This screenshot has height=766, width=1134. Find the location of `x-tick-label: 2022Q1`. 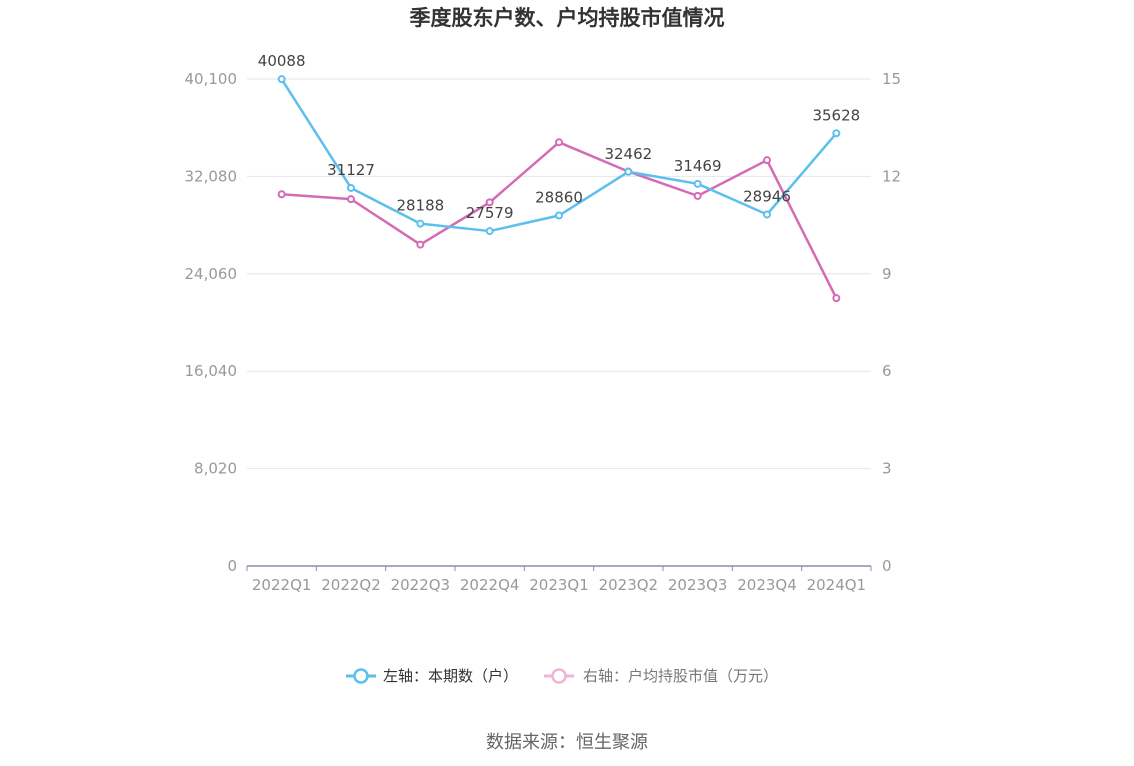

x-tick-label: 2022Q1 is located at coordinates (282, 585).